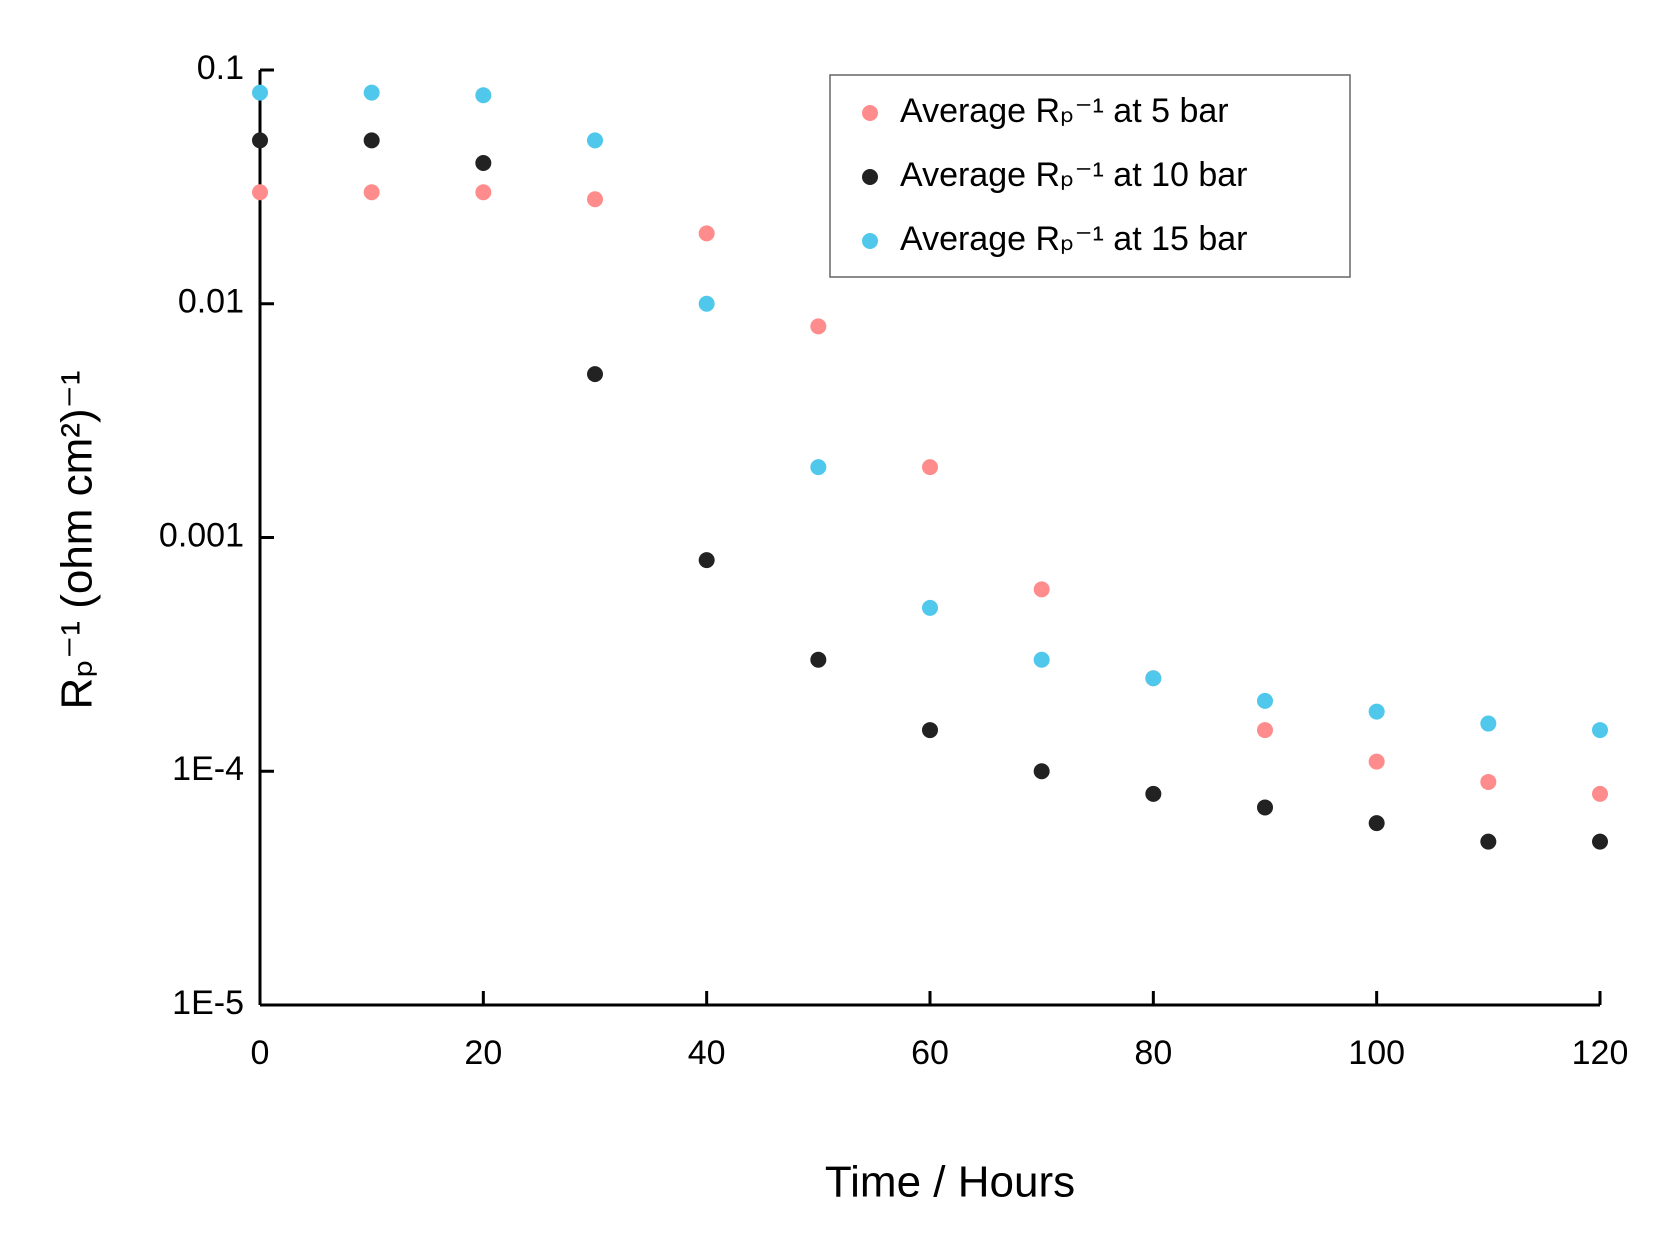 This screenshot has width=1654, height=1240. What do you see at coordinates (211, 302) in the screenshot?
I see `y-tick-label: 0.01` at bounding box center [211, 302].